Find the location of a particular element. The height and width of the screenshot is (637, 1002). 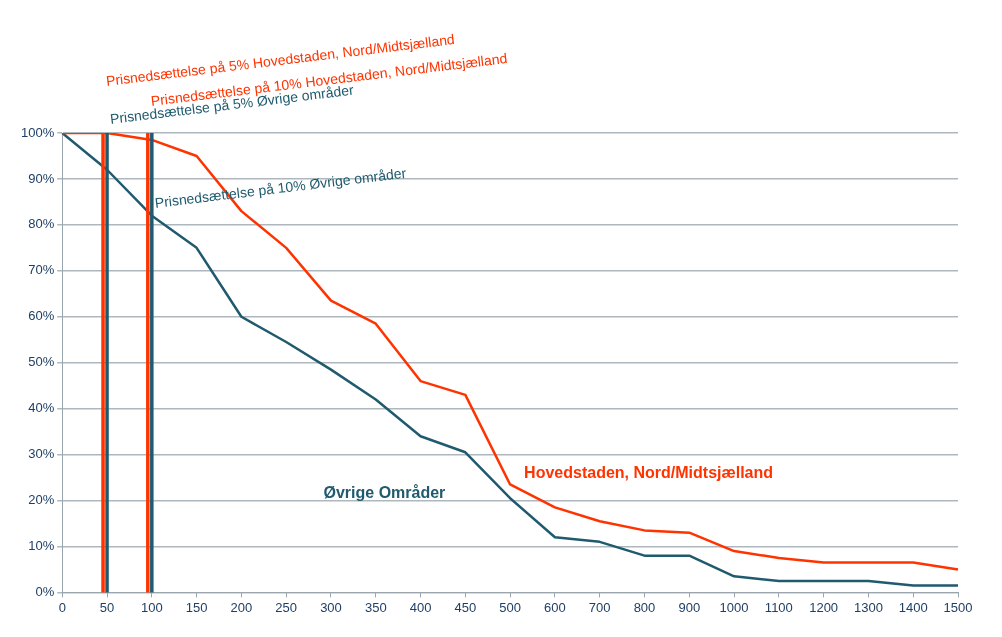

x-tick-label: 250 is located at coordinates (286, 607).